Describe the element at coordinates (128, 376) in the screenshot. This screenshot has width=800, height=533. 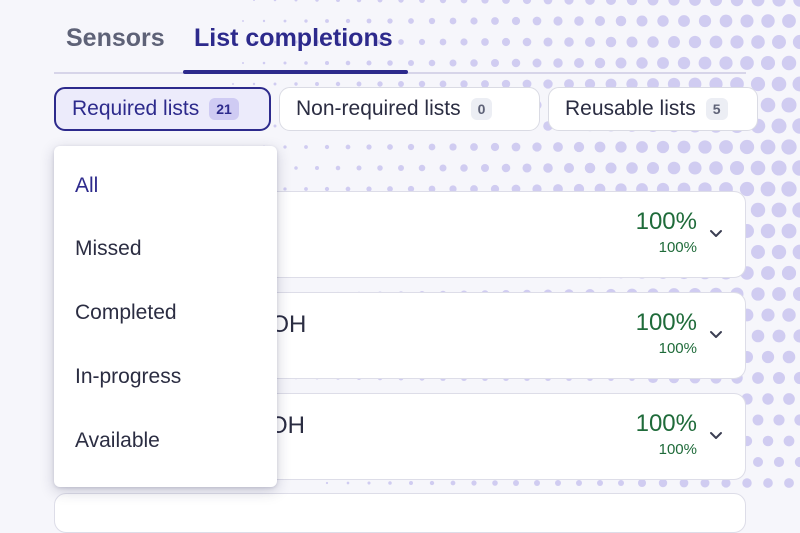
I see `dropdown-option-in-progress: In-progress` at that location.